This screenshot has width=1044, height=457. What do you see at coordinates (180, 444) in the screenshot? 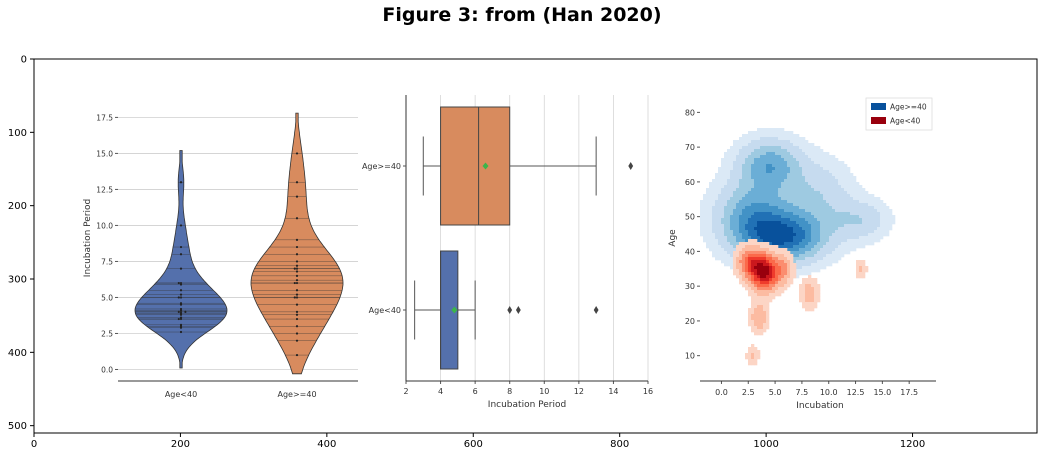
I see `outer-x-tick-label: 200` at bounding box center [180, 444].